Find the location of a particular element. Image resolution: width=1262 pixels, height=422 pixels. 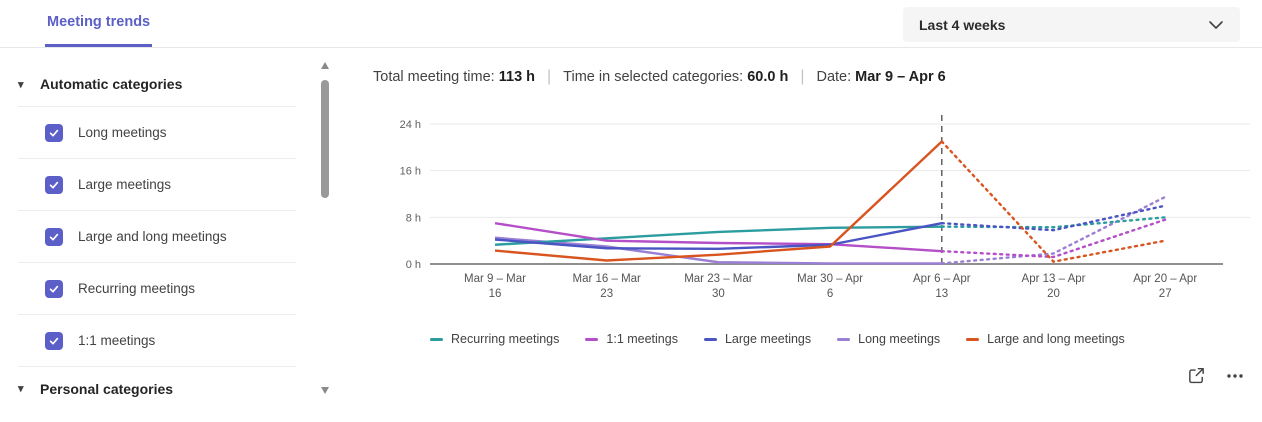

series-solid-large-meetings is located at coordinates (718, 236).